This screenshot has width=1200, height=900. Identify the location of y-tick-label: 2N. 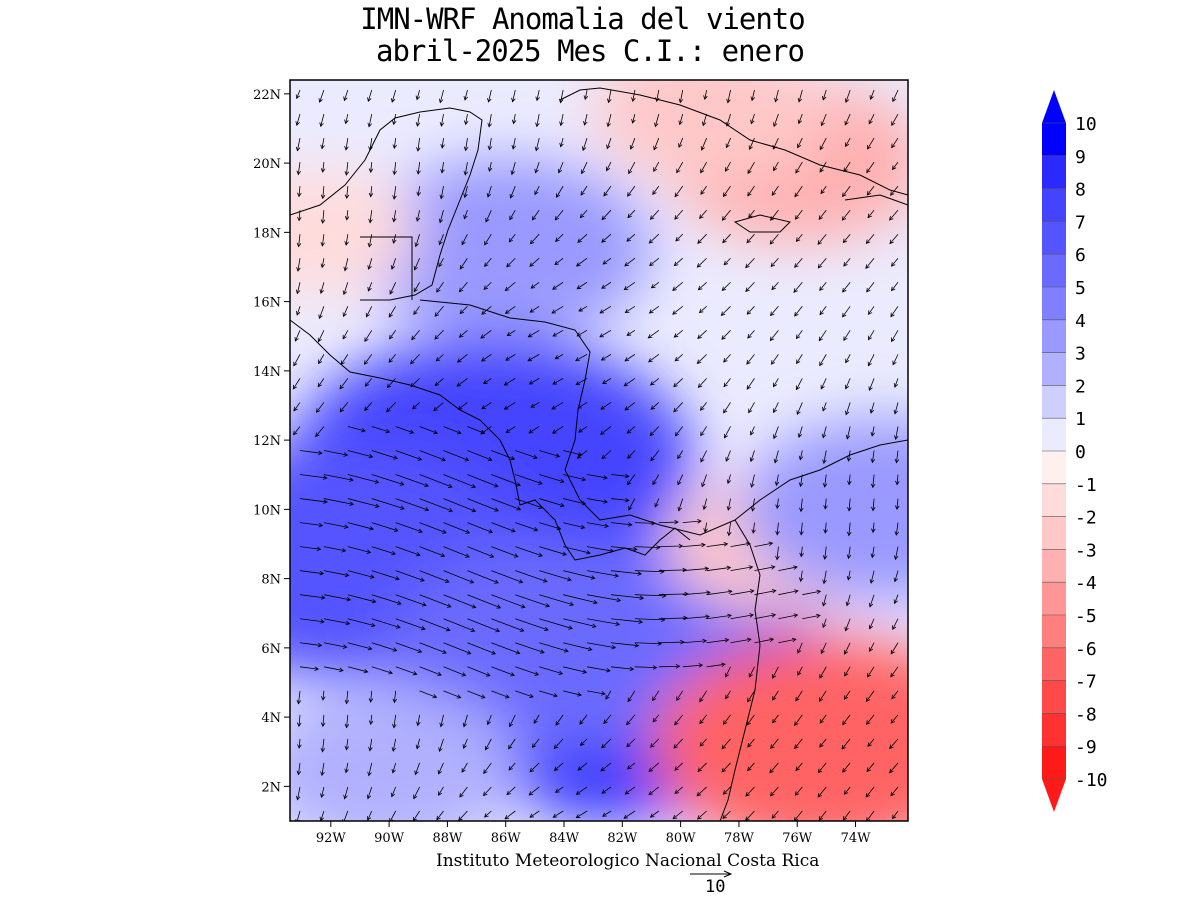
(271, 787).